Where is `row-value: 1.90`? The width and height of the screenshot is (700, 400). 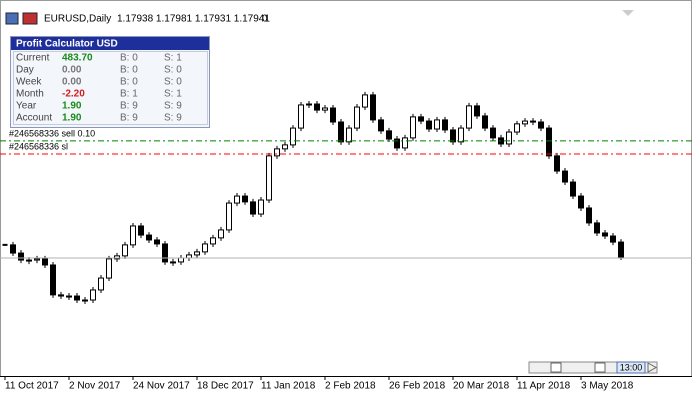 row-value: 1.90 is located at coordinates (72, 106).